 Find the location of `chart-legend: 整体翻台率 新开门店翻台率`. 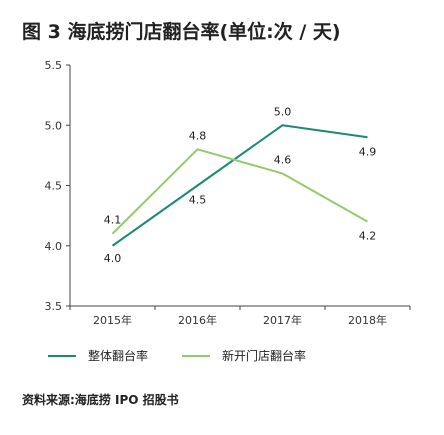

chart-legend: 整体翻台率 新开门店翻台率 is located at coordinates (194, 355).